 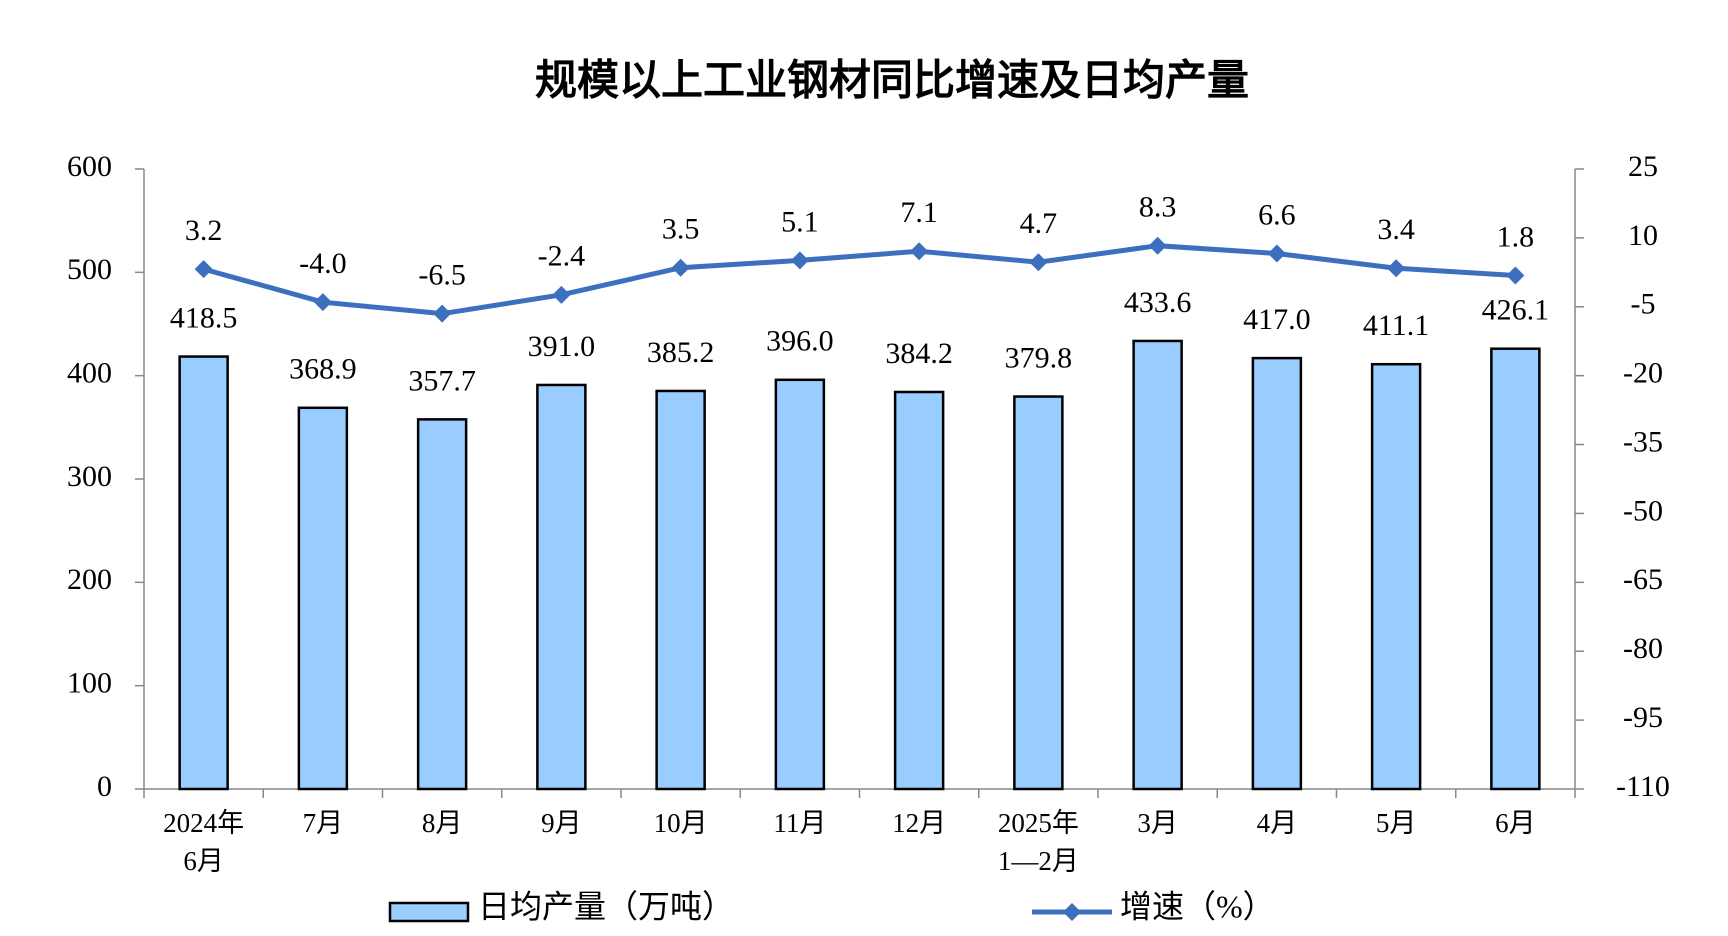 I want to click on y2-tick-label: -35, so click(x=1643, y=441).